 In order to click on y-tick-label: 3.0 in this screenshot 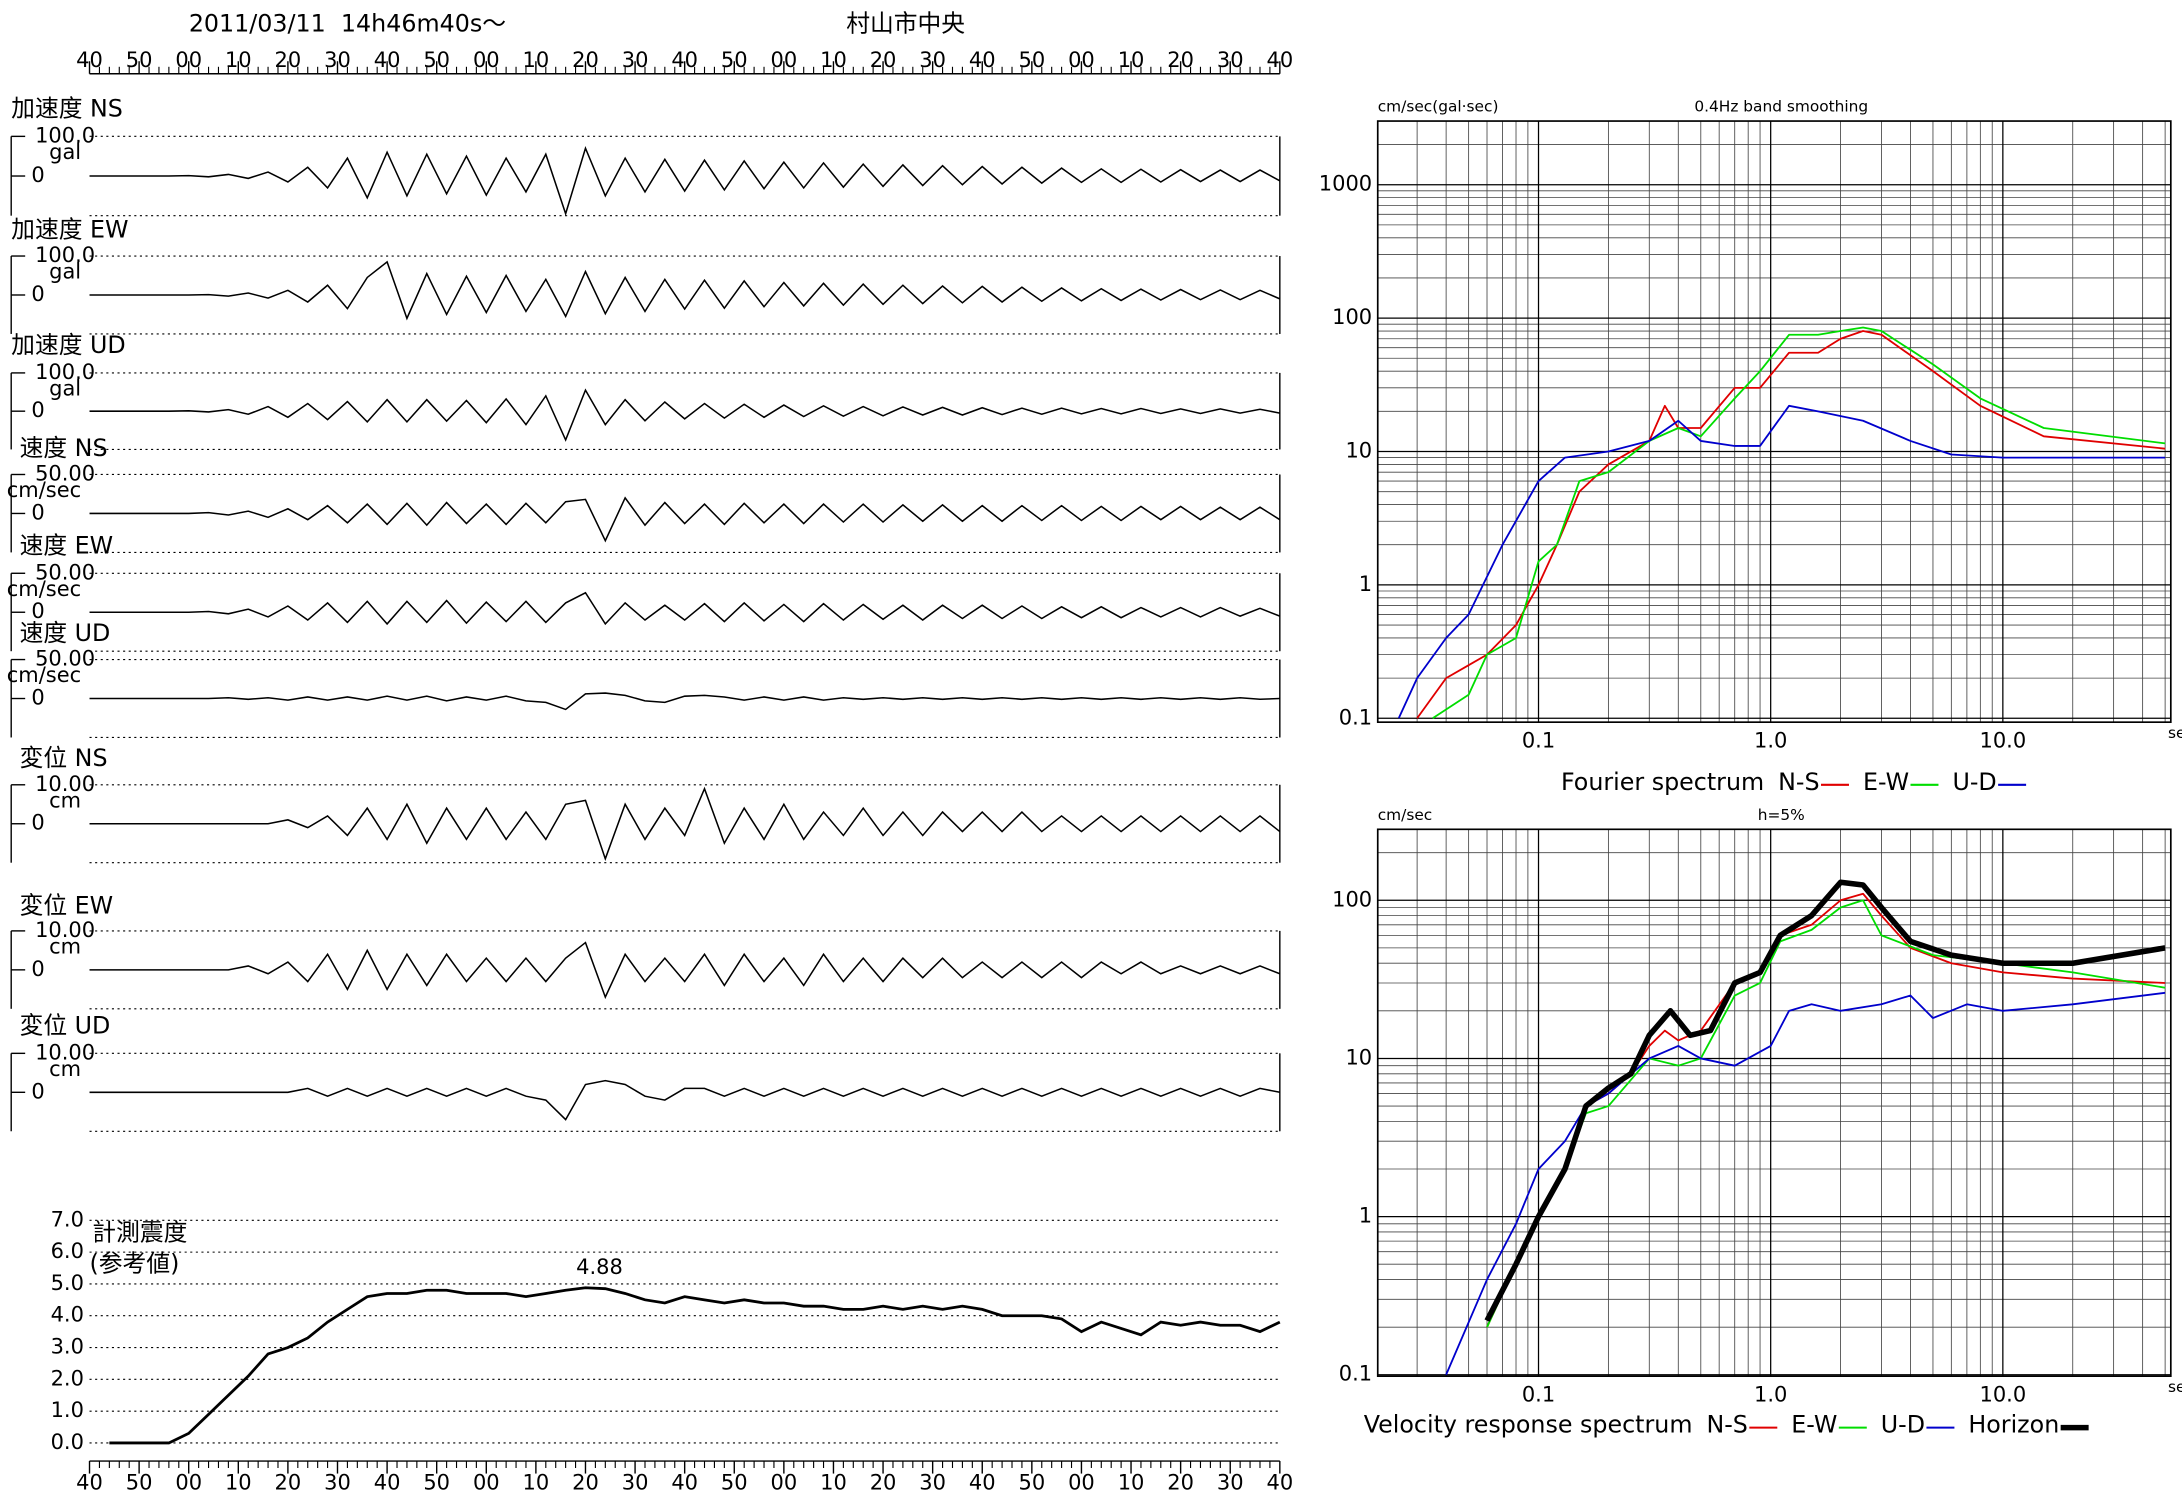, I will do `click(67, 1347)`.